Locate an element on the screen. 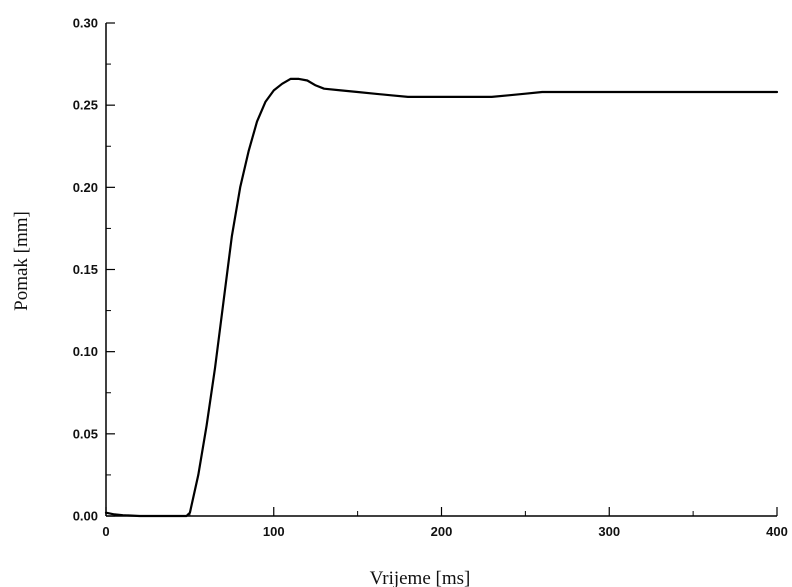 The image size is (792, 587). x-tick-label: 100 is located at coordinates (274, 531).